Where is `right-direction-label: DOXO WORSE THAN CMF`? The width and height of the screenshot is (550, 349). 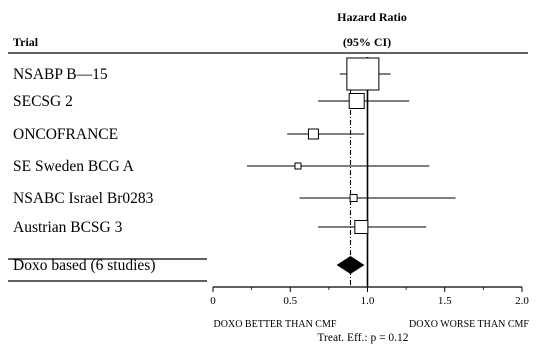
right-direction-label: DOXO WORSE THAN CMF is located at coordinates (469, 324).